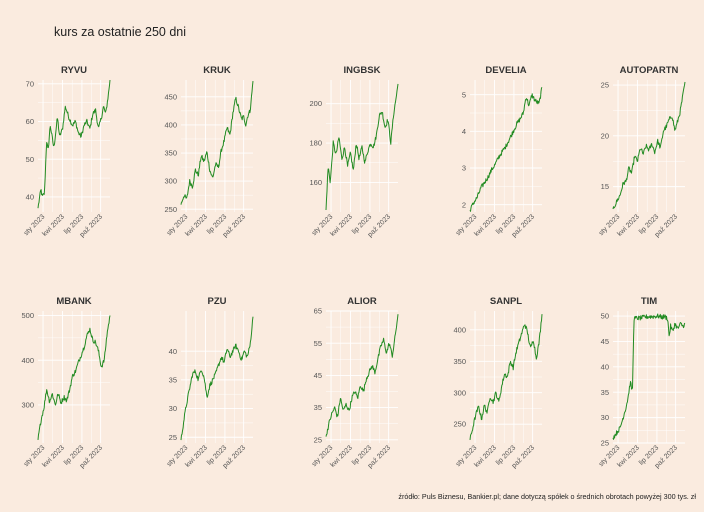  What do you see at coordinates (315, 182) in the screenshot?
I see `y-tick-label: 160` at bounding box center [315, 182].